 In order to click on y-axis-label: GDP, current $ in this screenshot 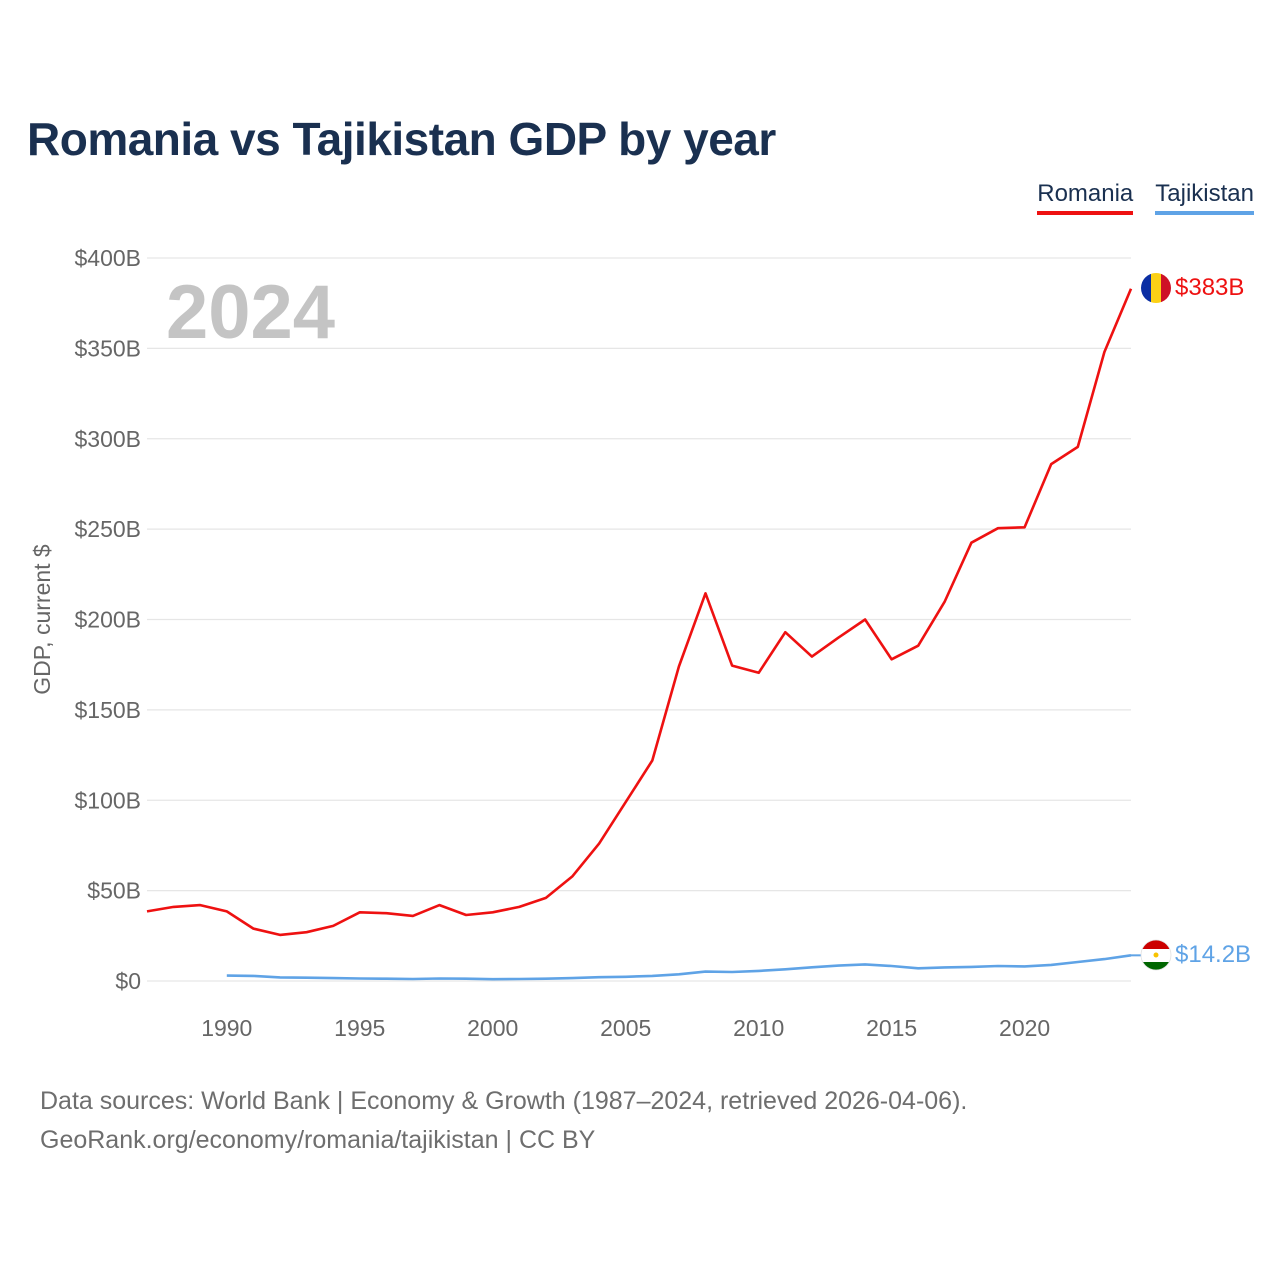, I will do `click(42, 619)`.